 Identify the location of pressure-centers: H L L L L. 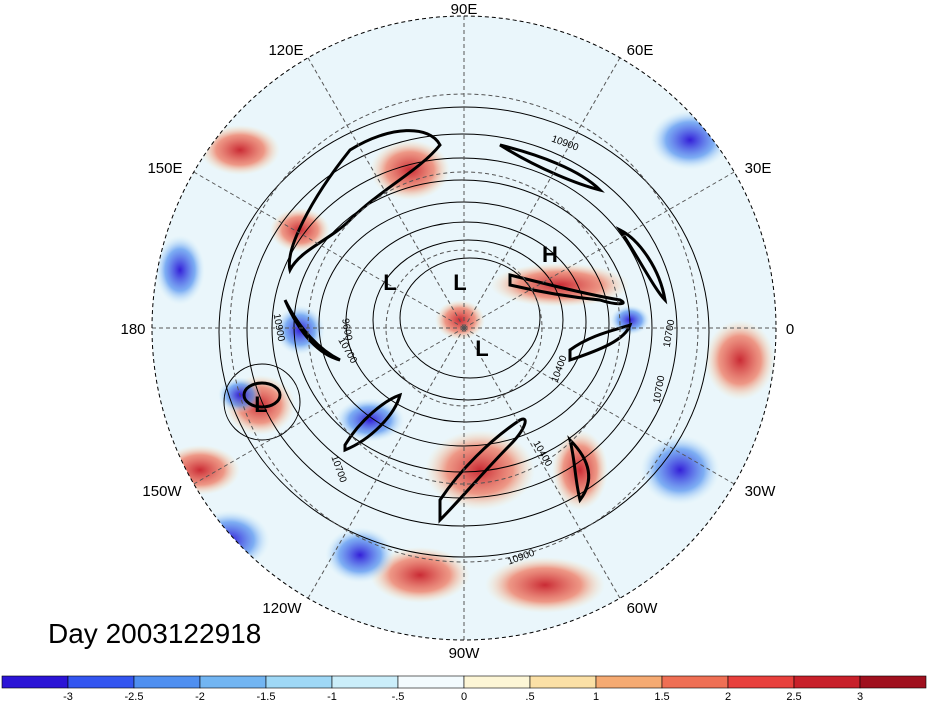
(406, 329).